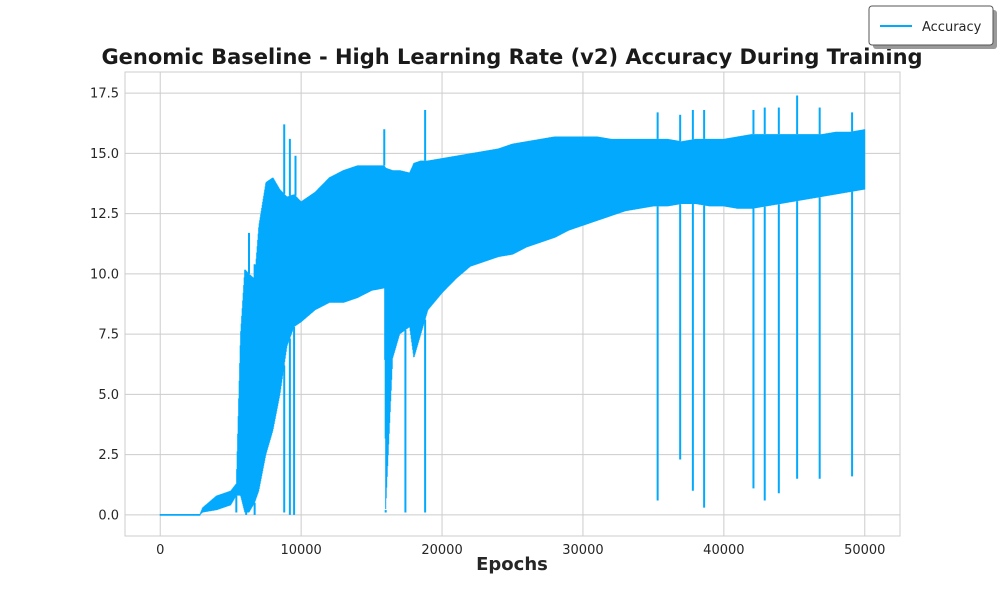 This screenshot has height=600, width=1000. I want to click on legend: Accuracy, so click(932, 27).